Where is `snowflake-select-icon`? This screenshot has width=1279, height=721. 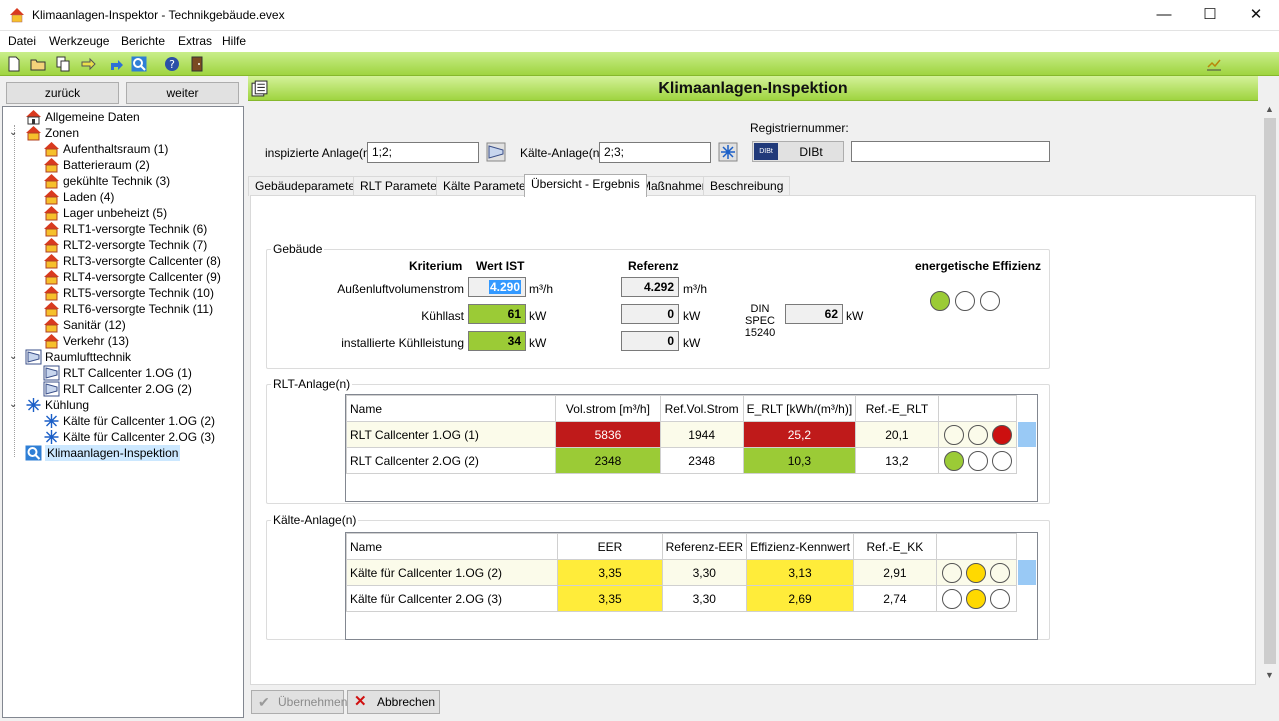 snowflake-select-icon is located at coordinates (728, 152).